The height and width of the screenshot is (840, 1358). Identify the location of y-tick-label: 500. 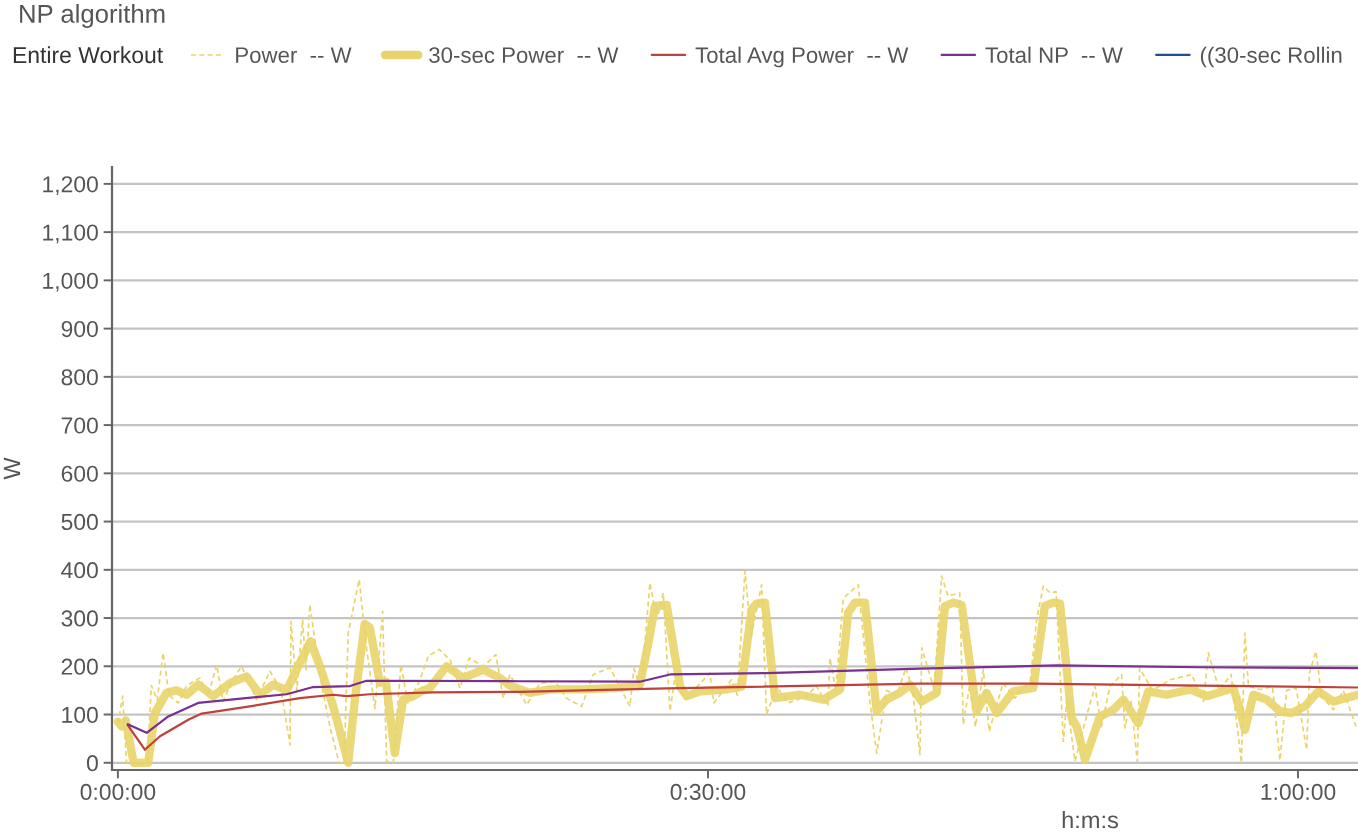
(79, 522).